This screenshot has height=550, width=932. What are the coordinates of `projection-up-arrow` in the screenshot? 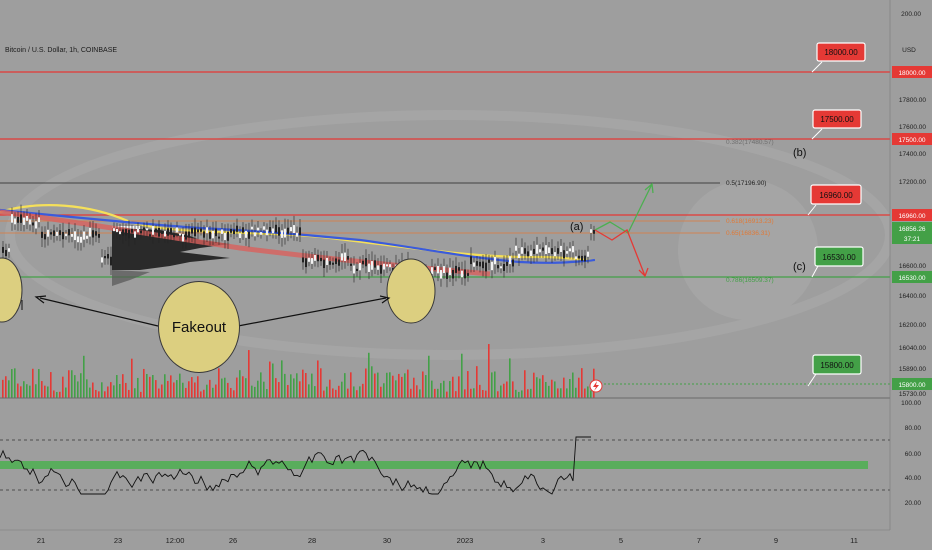 It's located at (623, 208).